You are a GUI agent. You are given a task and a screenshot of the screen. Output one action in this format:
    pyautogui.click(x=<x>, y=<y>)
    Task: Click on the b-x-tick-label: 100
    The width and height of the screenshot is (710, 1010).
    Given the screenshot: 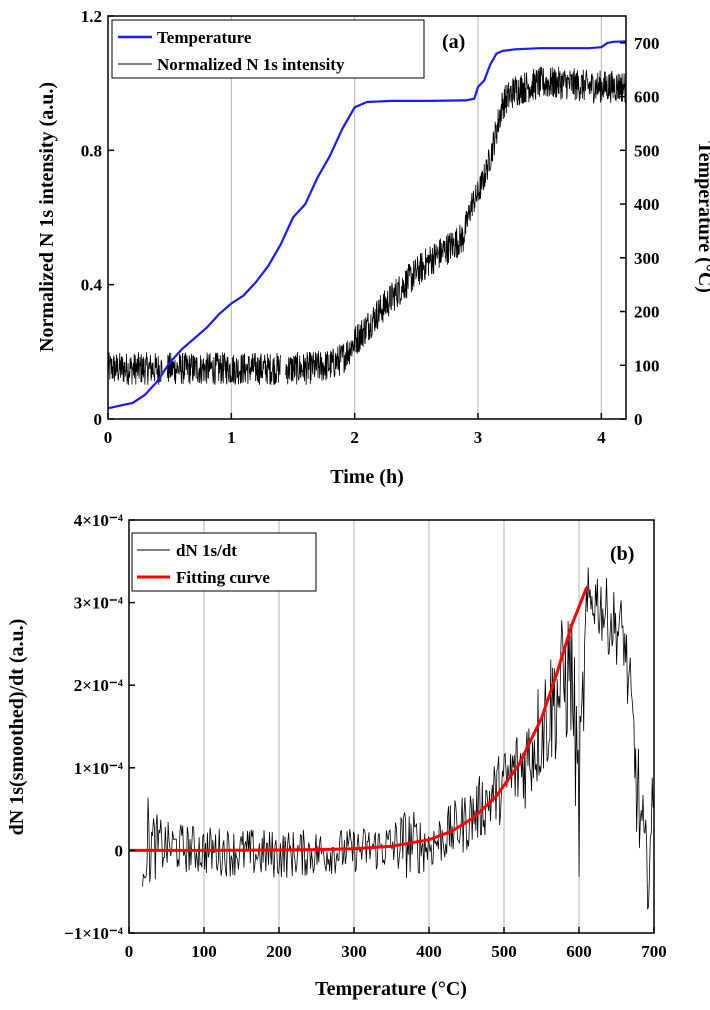 What is the action you would take?
    pyautogui.click(x=204, y=951)
    